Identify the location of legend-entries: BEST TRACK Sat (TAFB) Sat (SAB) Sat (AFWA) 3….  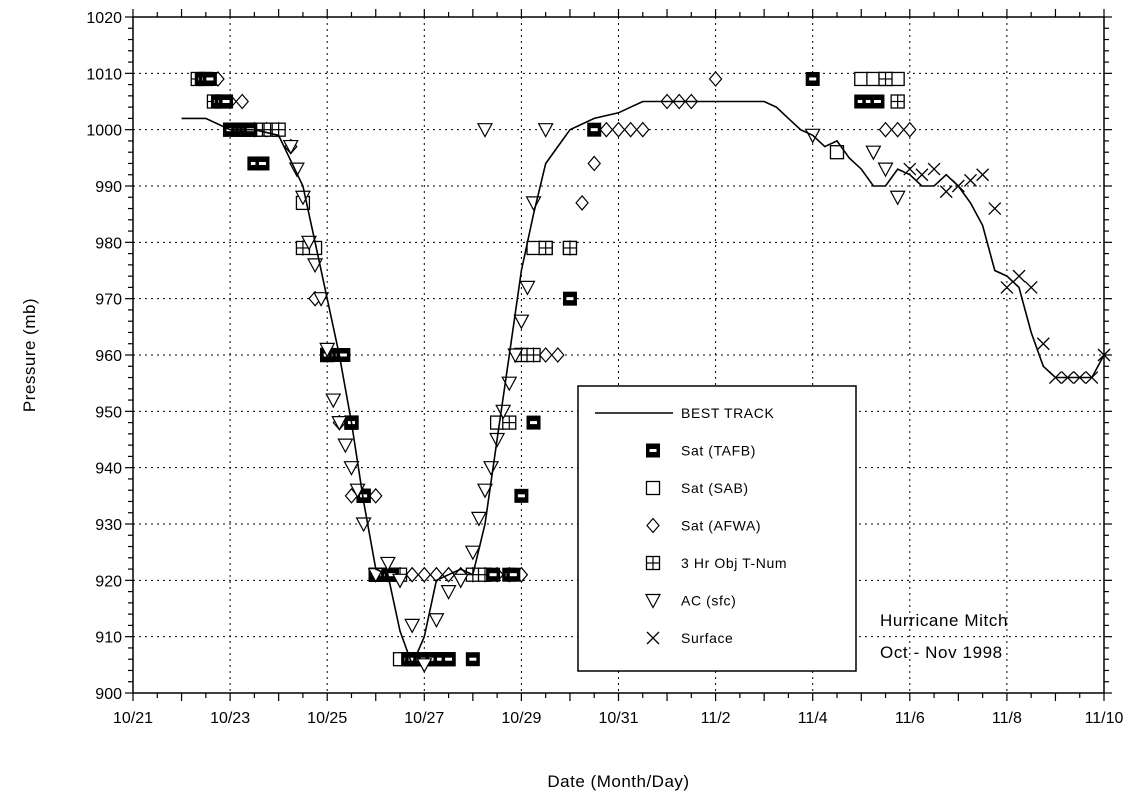
(691, 525).